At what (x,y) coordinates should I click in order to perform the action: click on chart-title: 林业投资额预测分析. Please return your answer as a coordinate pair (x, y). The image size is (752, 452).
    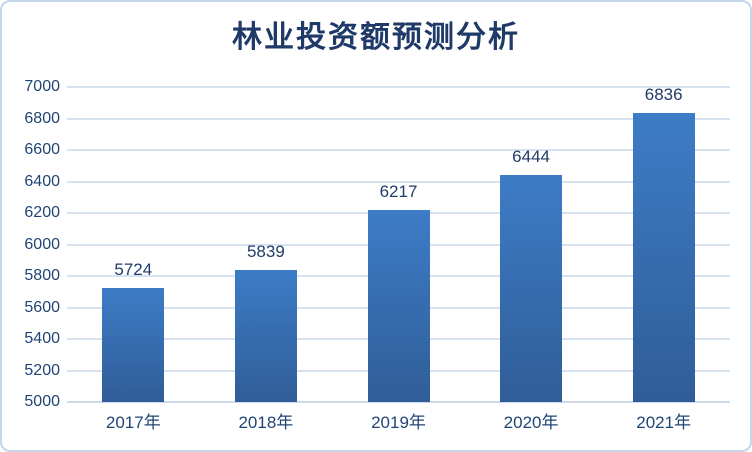
    Looking at the image, I should click on (376, 37).